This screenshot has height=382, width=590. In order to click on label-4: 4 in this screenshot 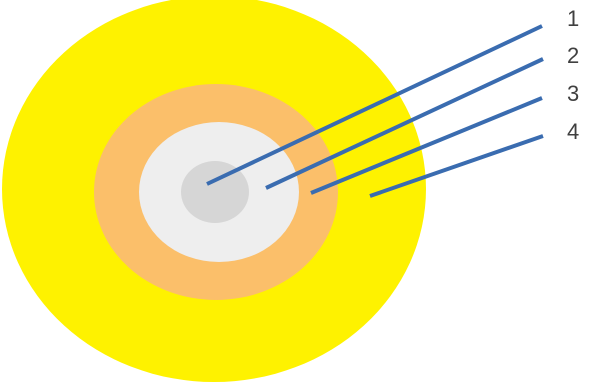, I will do `click(573, 131)`.